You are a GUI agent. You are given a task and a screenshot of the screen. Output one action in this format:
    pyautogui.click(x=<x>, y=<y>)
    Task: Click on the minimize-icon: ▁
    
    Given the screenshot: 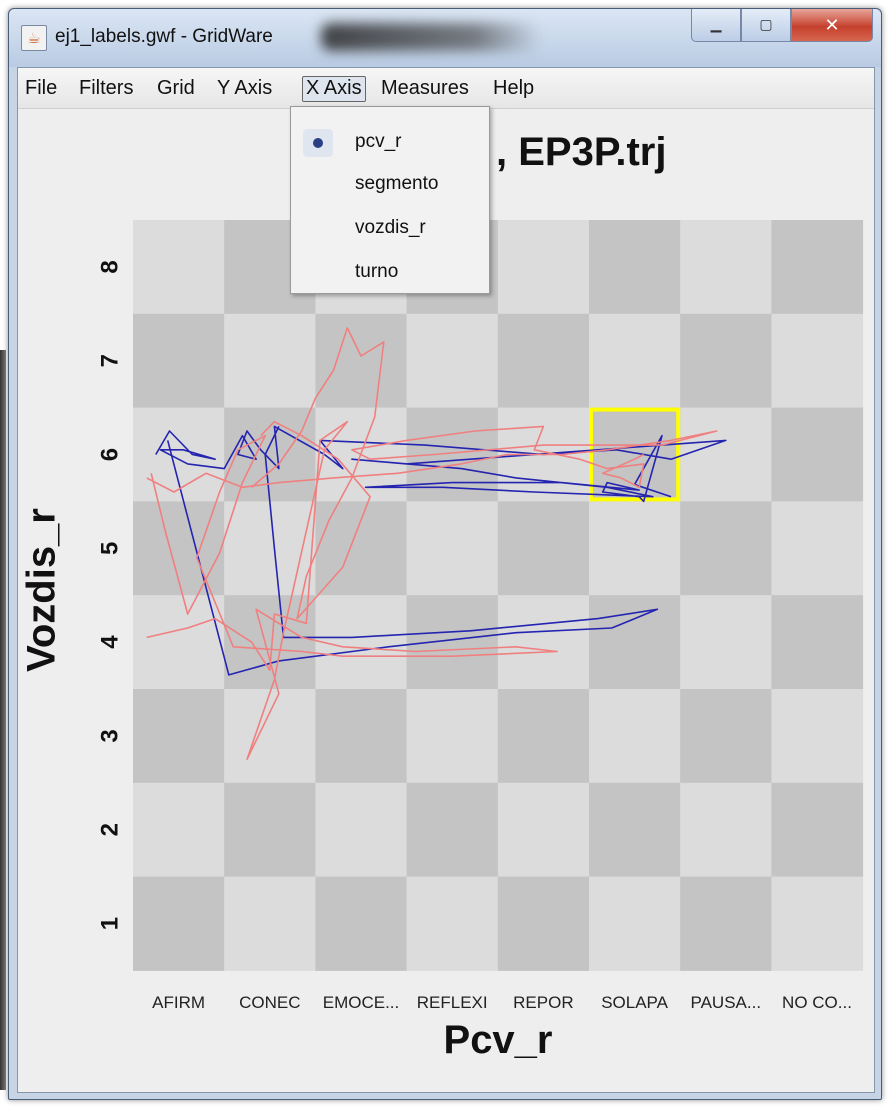 What is the action you would take?
    pyautogui.click(x=716, y=25)
    